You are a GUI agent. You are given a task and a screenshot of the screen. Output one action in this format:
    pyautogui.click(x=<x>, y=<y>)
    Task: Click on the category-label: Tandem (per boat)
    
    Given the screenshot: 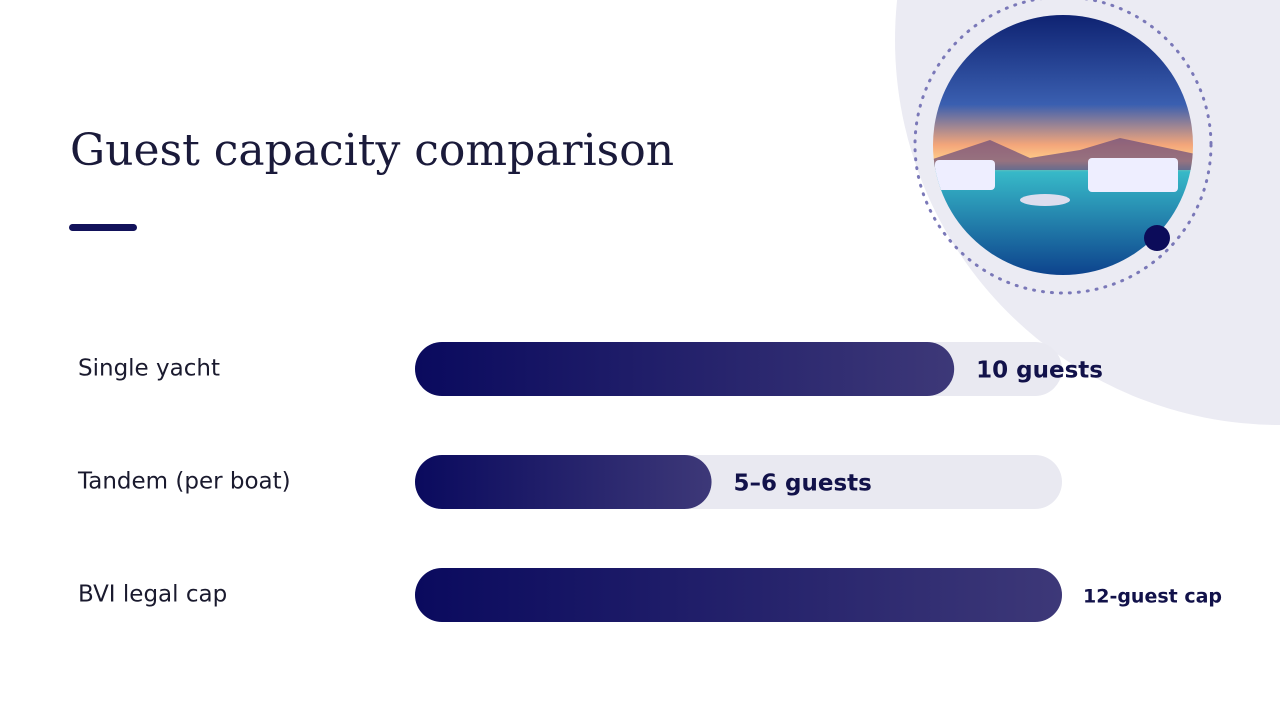 What is the action you would take?
    pyautogui.click(x=184, y=482)
    